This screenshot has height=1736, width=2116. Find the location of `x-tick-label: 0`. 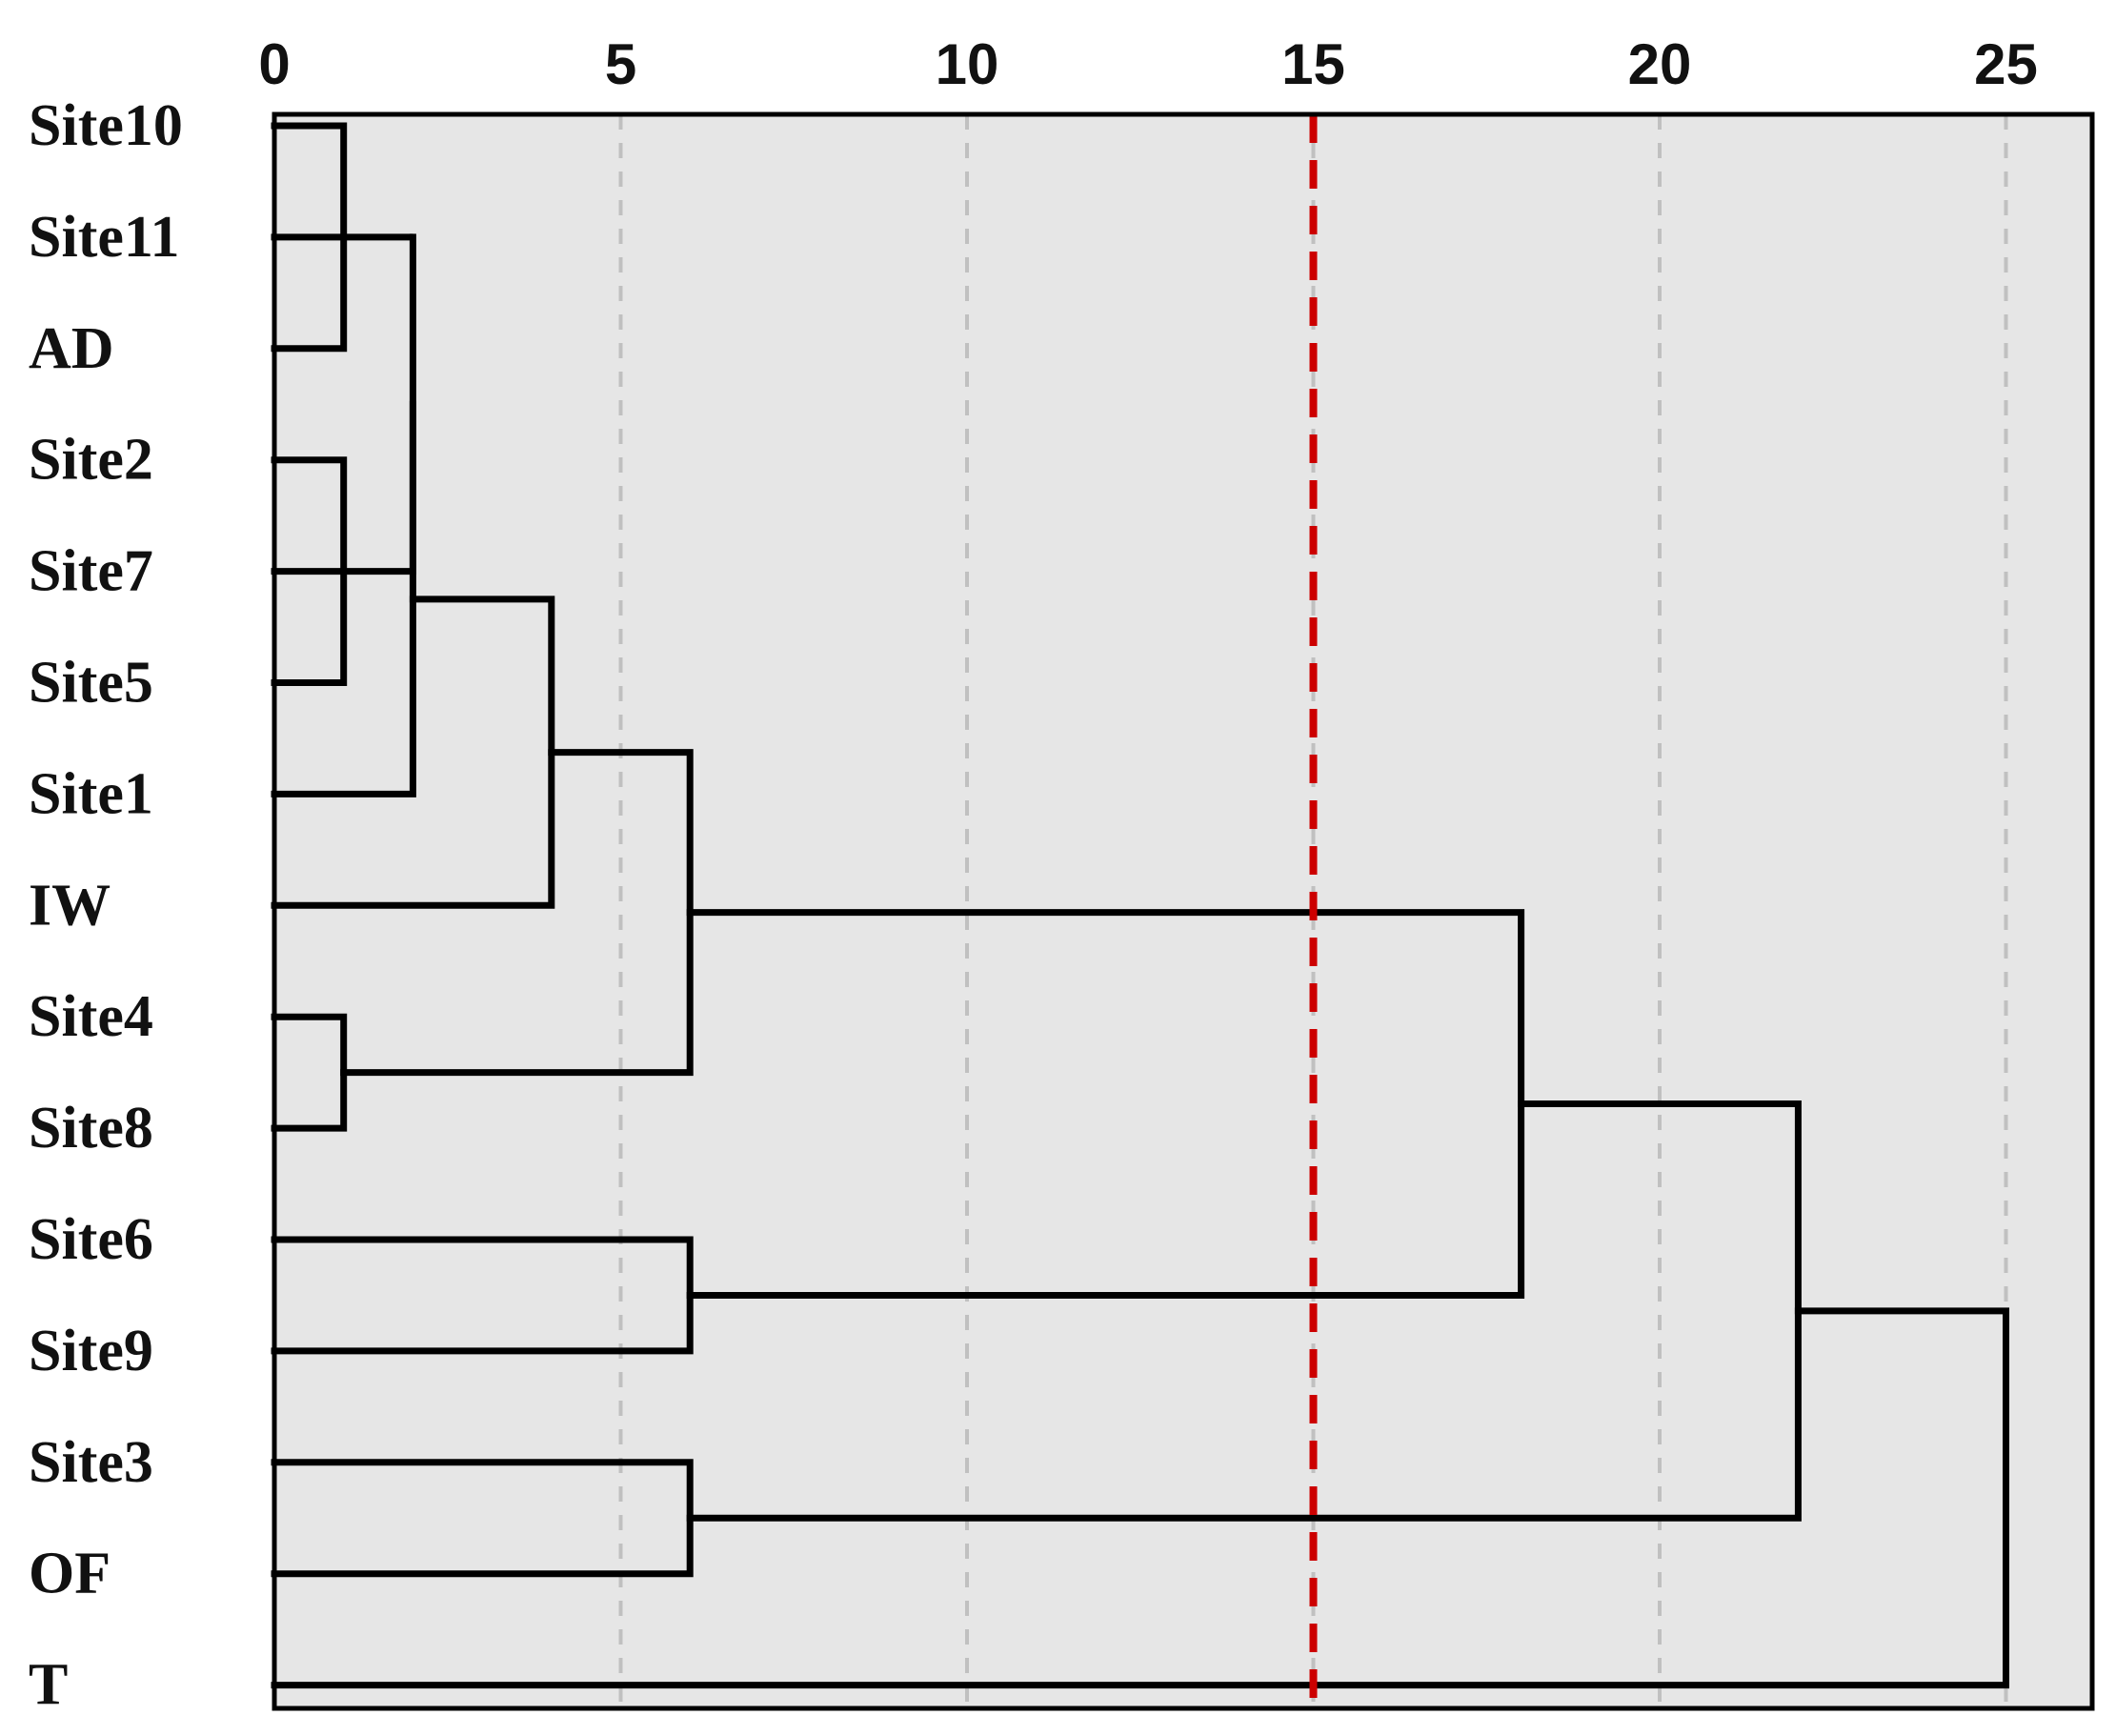

x-tick-label: 0 is located at coordinates (274, 64).